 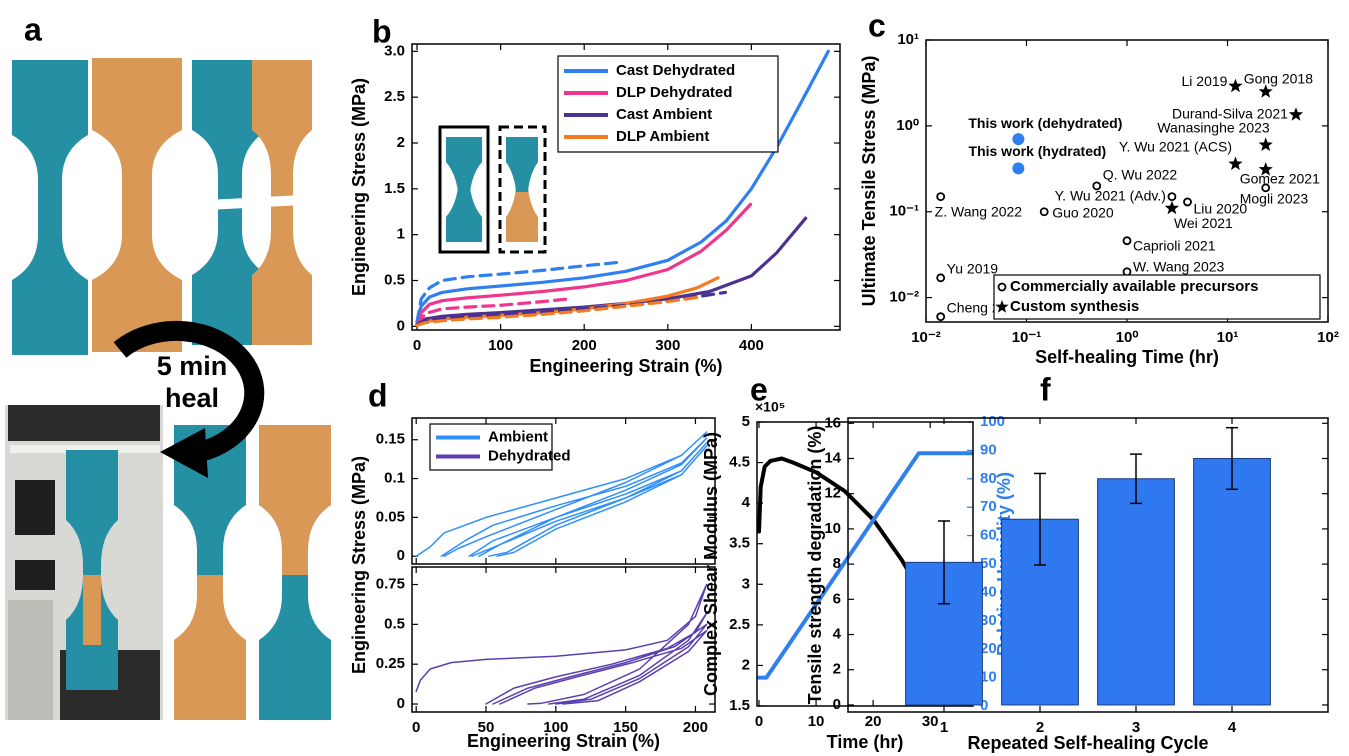 I want to click on legend-label: Cast Dehydrated, so click(x=675, y=70).